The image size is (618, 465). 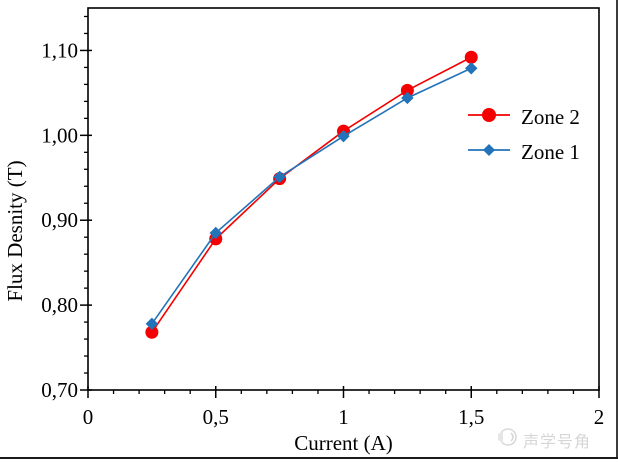 What do you see at coordinates (550, 151) in the screenshot?
I see `legend-label-zone-1: Zone 1` at bounding box center [550, 151].